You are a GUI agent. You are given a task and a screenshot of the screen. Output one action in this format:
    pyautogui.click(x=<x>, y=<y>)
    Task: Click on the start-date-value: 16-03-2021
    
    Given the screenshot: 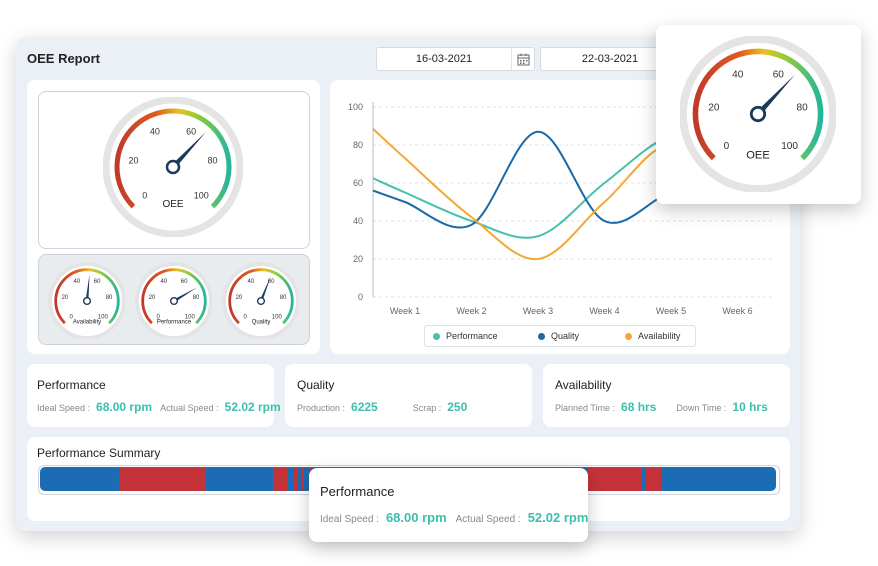 What is the action you would take?
    pyautogui.click(x=444, y=59)
    